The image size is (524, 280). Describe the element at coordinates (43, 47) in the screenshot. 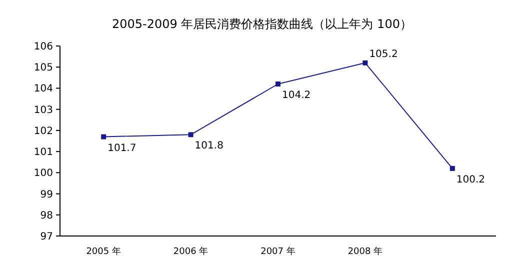

I see `y-tick-label: 106` at that location.